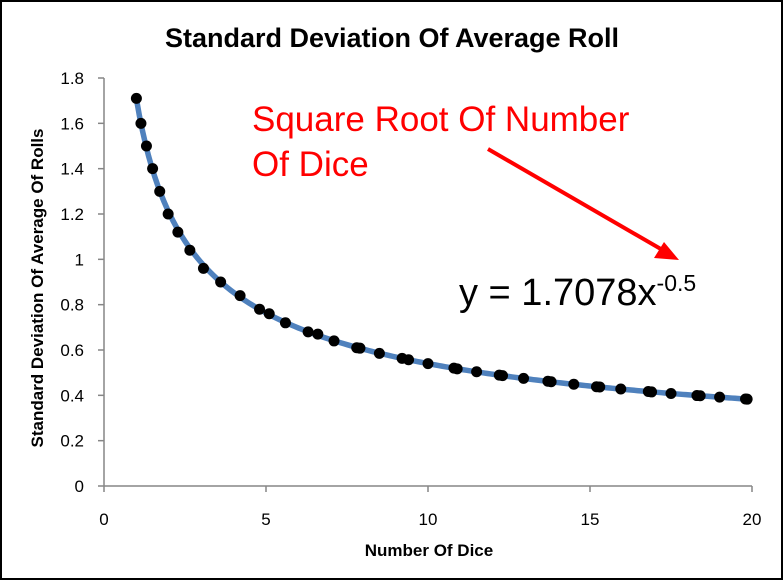 This screenshot has height=580, width=783. I want to click on chart-title: Standard Deviation Of Average Roll, so click(392, 38).